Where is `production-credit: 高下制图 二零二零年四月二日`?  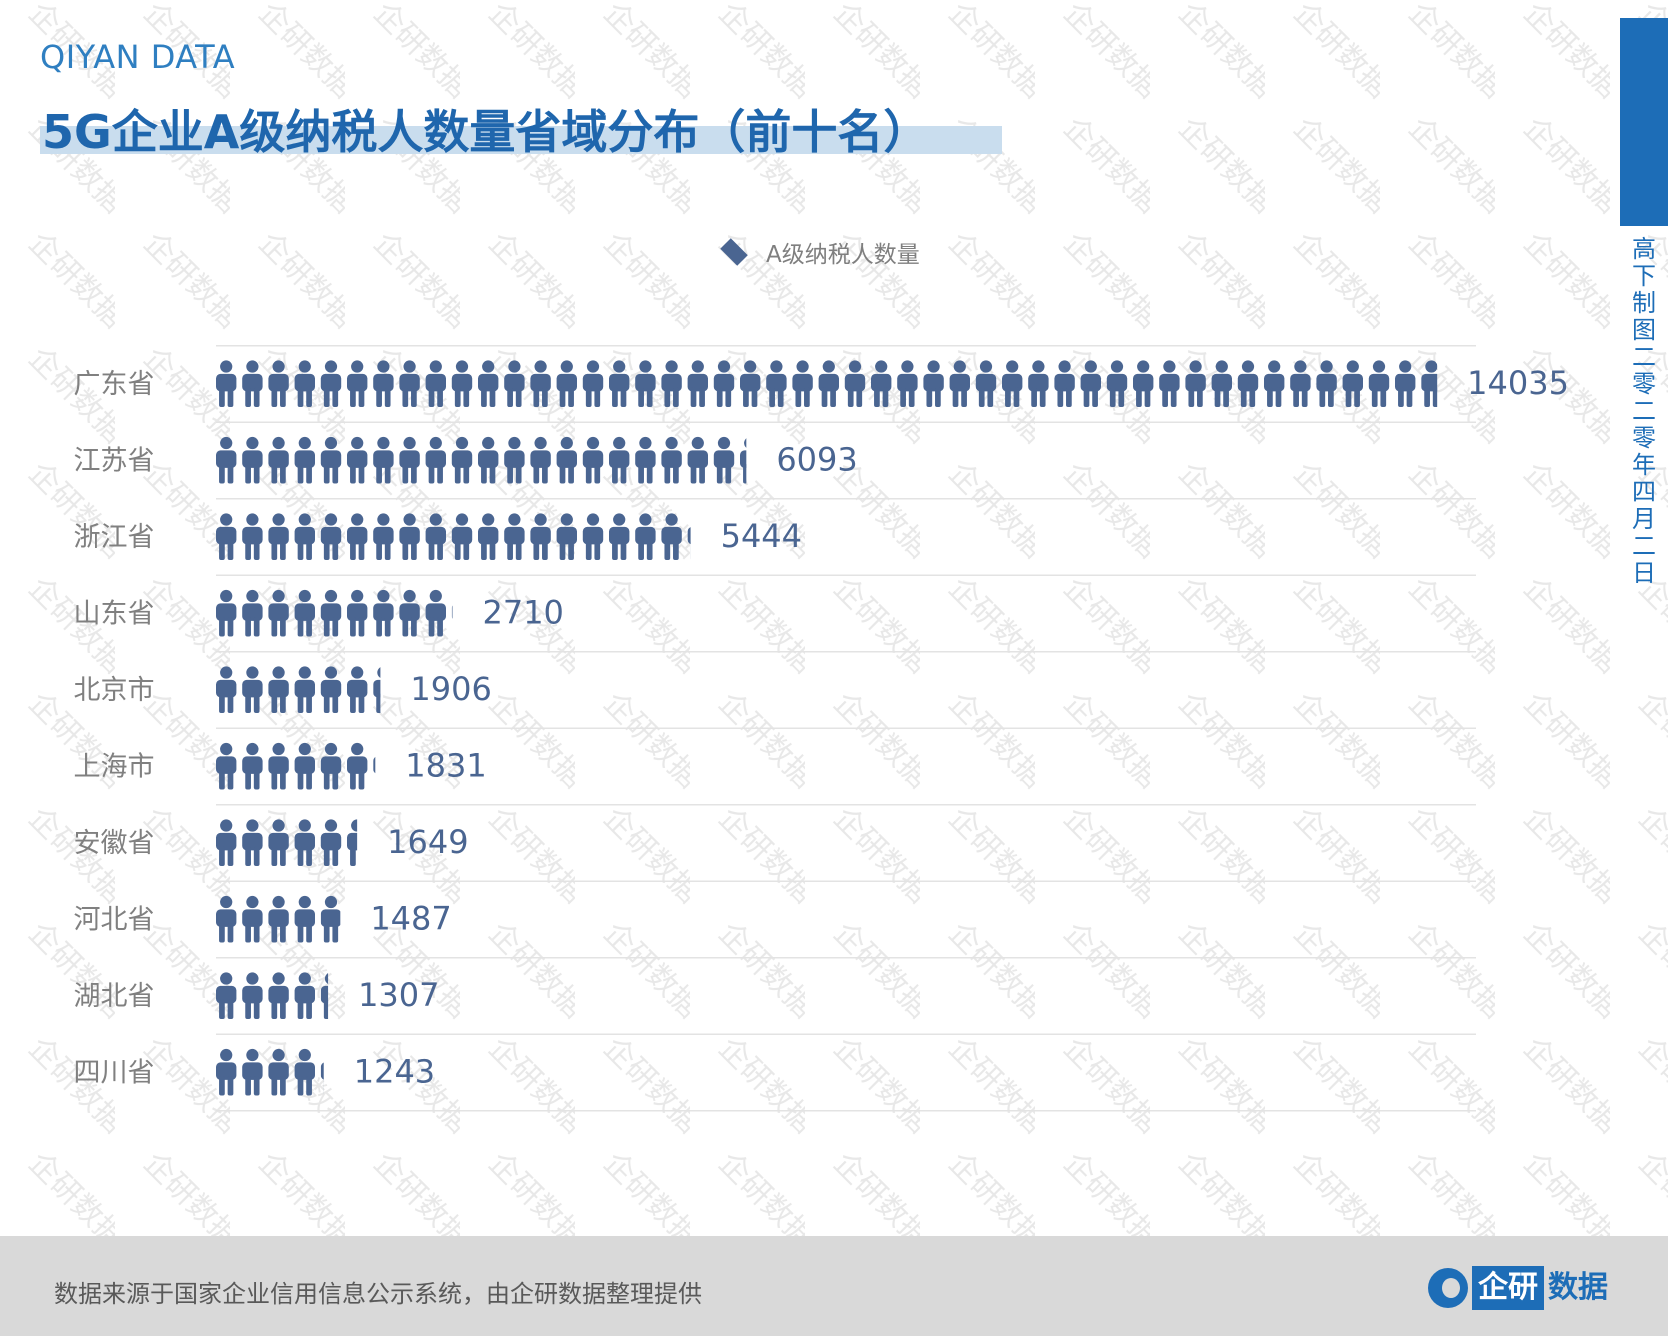 production-credit: 高下制图 二零二零年四月二日 is located at coordinates (1644, 411).